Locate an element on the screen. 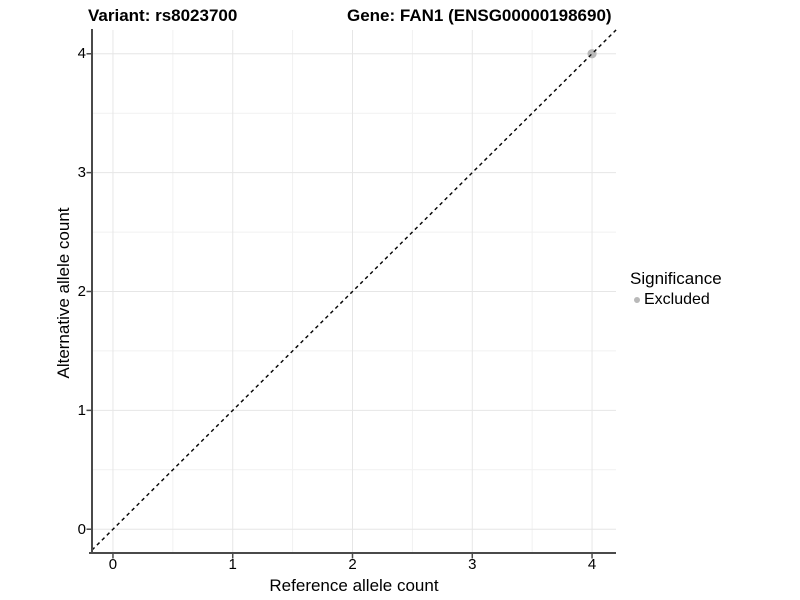 The image size is (800, 600). x-tick-label: 3 is located at coordinates (472, 564).